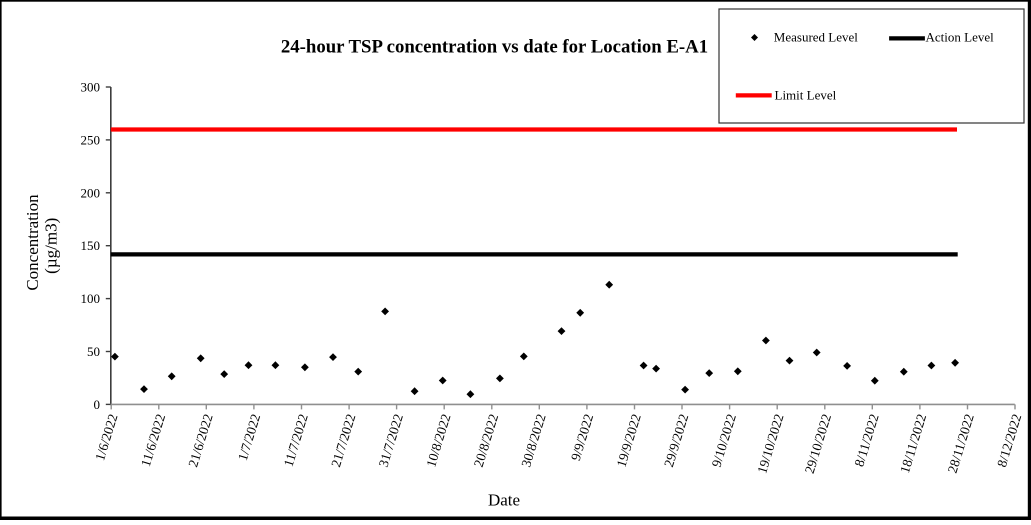  I want to click on svg-text: Measured Level, so click(816, 37).